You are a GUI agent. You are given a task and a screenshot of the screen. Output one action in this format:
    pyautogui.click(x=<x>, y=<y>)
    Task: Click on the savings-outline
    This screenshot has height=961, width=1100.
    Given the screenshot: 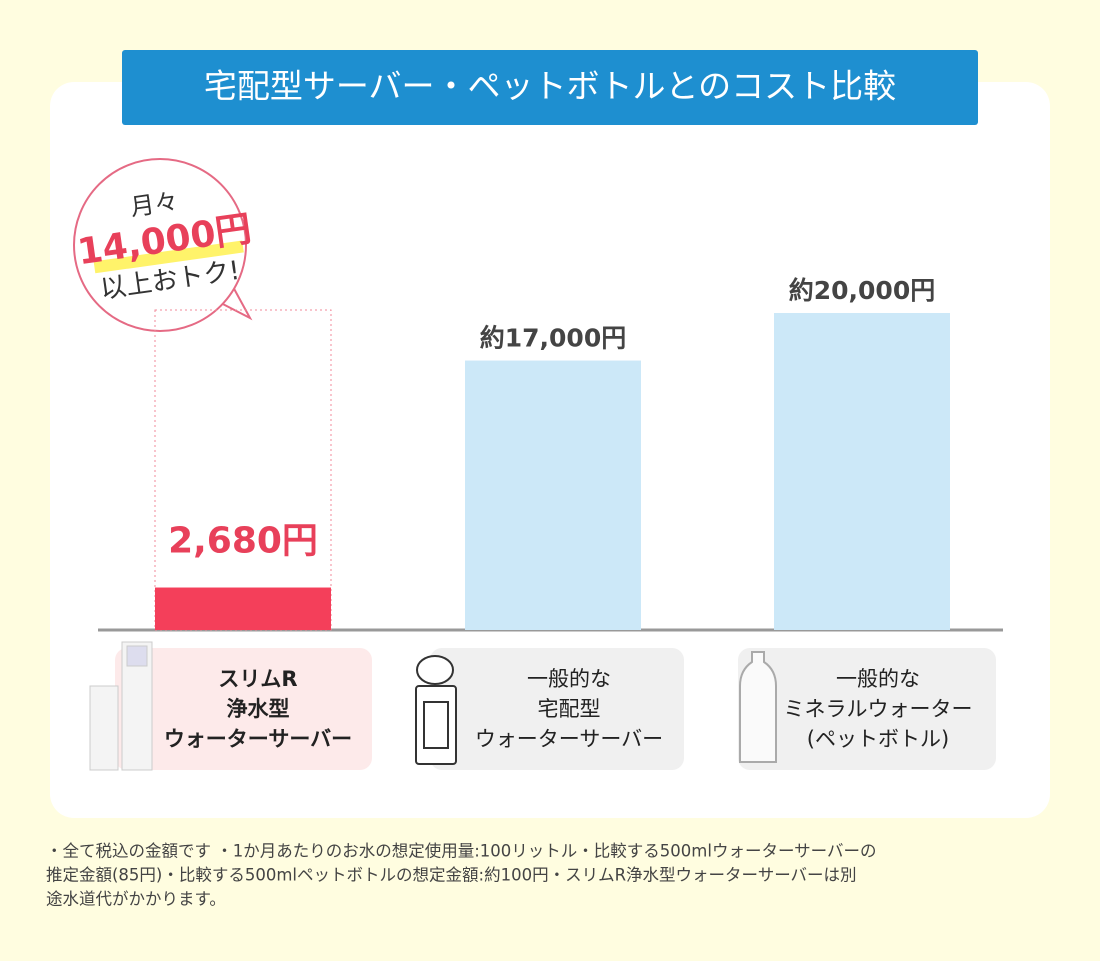 What is the action you would take?
    pyautogui.click(x=243, y=470)
    